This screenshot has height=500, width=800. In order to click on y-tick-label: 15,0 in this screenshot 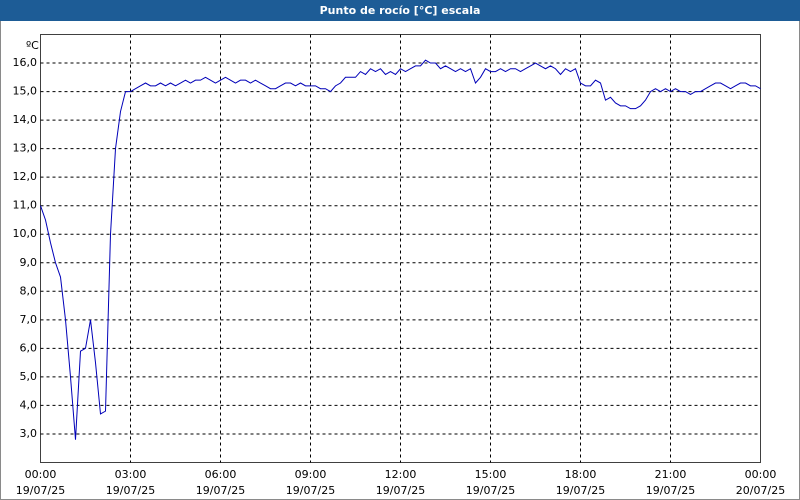, I will do `click(25, 91)`.